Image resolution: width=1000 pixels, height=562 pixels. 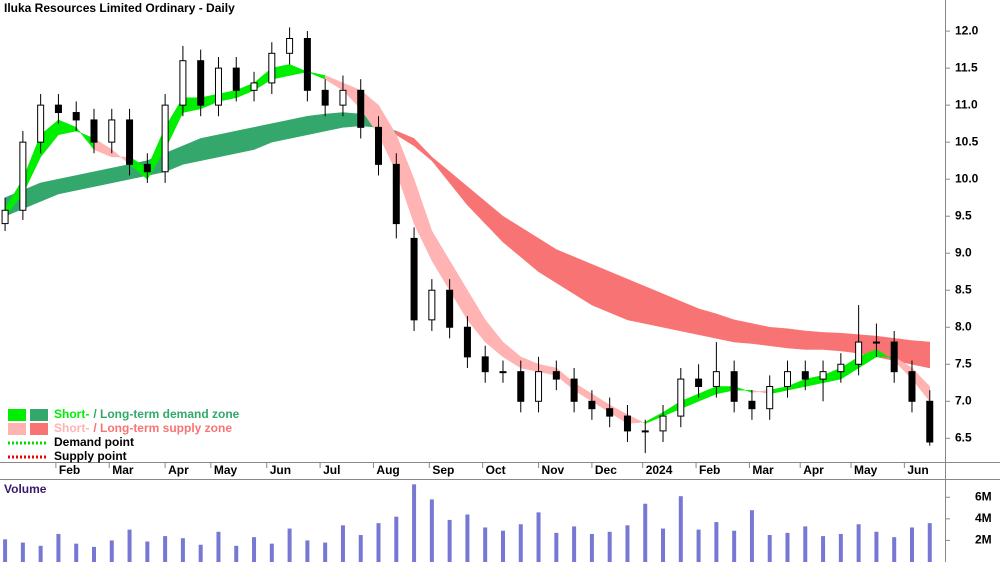 What do you see at coordinates (162, 428) in the screenshot?
I see `legend-label: / Long-term supply zone` at bounding box center [162, 428].